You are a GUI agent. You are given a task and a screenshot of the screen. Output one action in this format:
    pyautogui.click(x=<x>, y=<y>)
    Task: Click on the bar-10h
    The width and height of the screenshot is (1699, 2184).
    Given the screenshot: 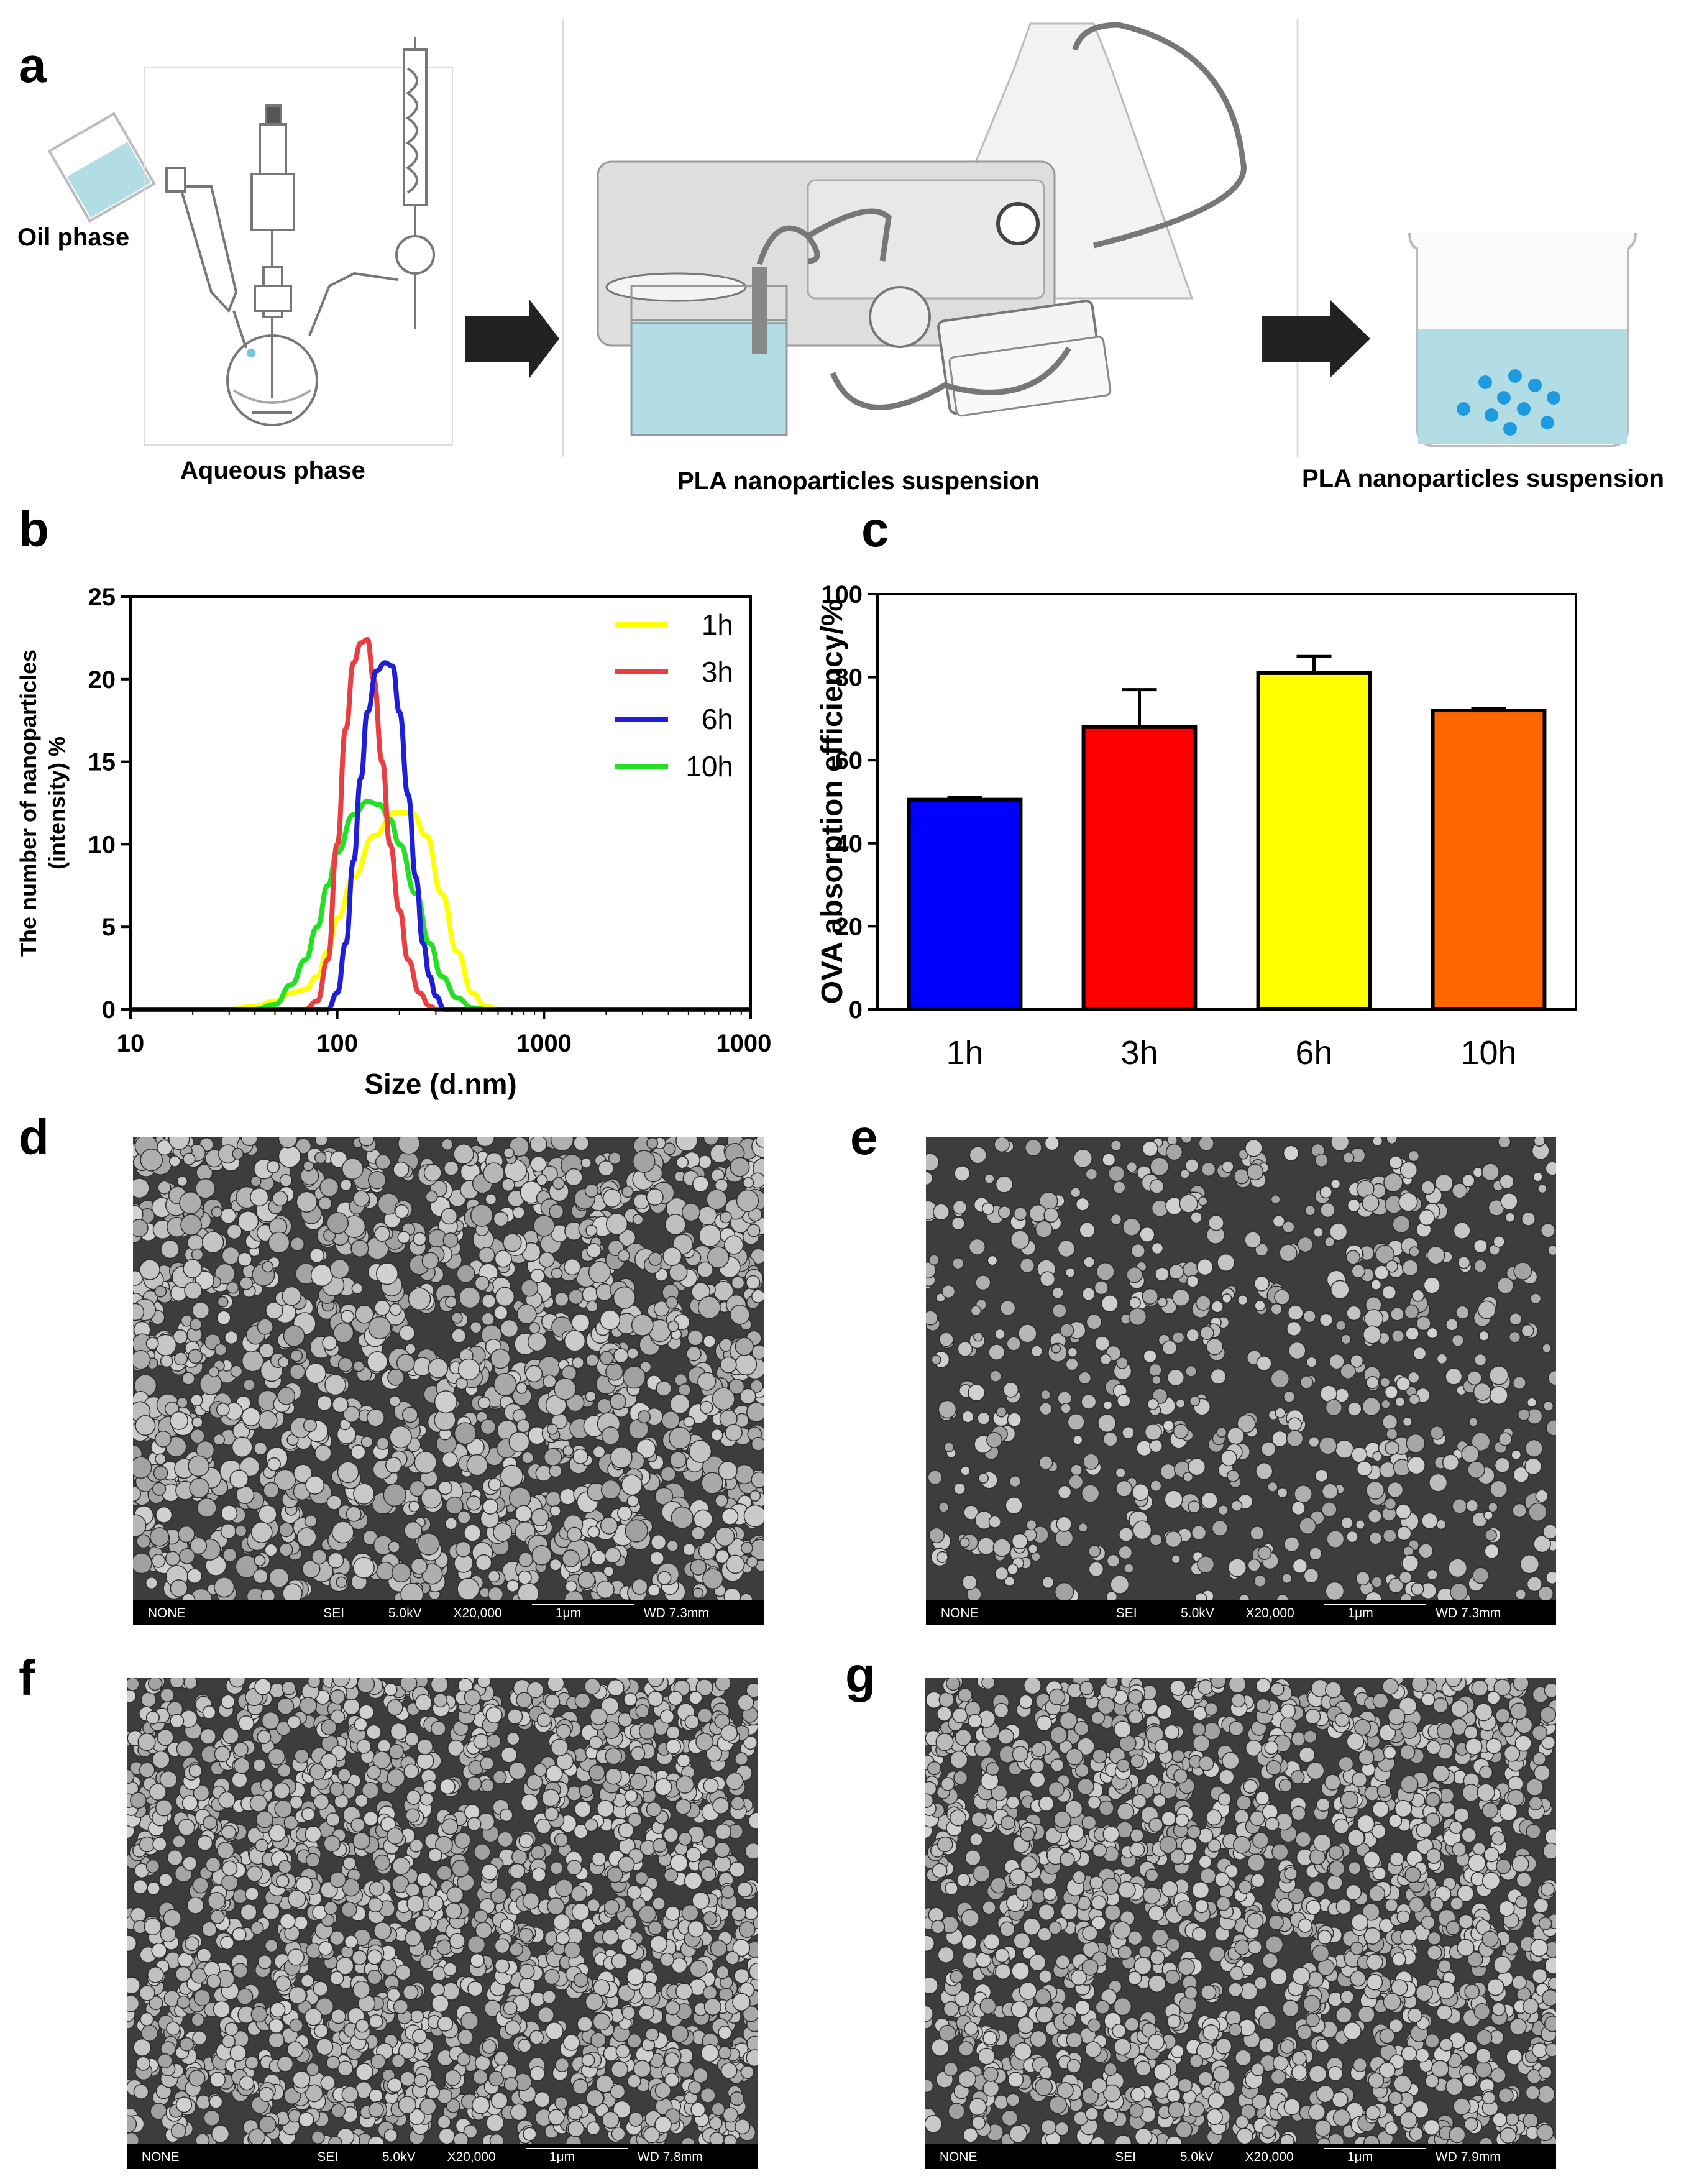 What is the action you would take?
    pyautogui.click(x=1489, y=860)
    